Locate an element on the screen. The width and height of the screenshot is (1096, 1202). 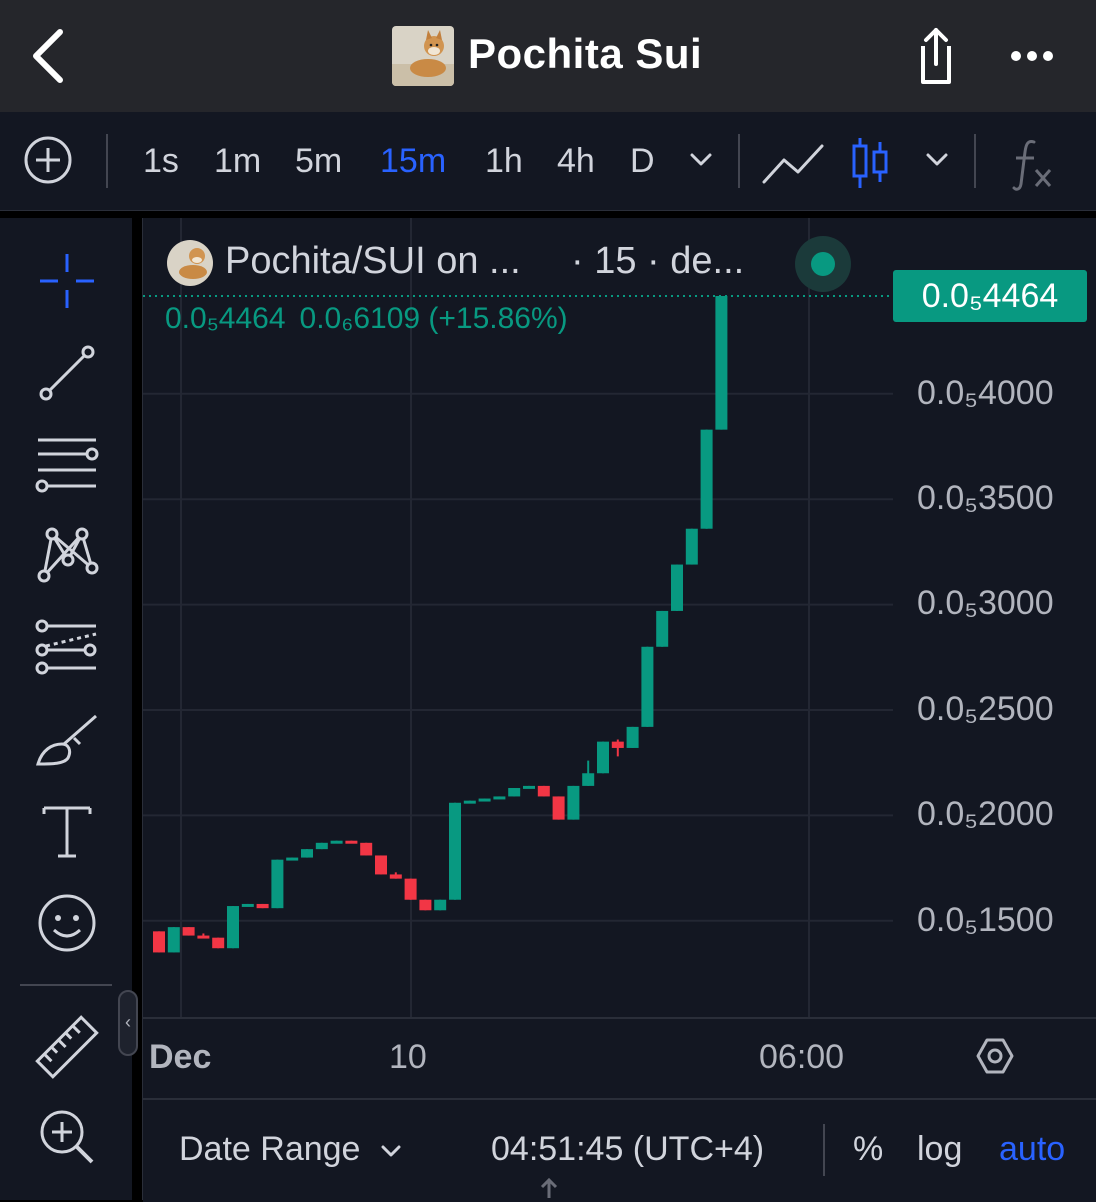
date-range-label: Date Range is located at coordinates (270, 1149).